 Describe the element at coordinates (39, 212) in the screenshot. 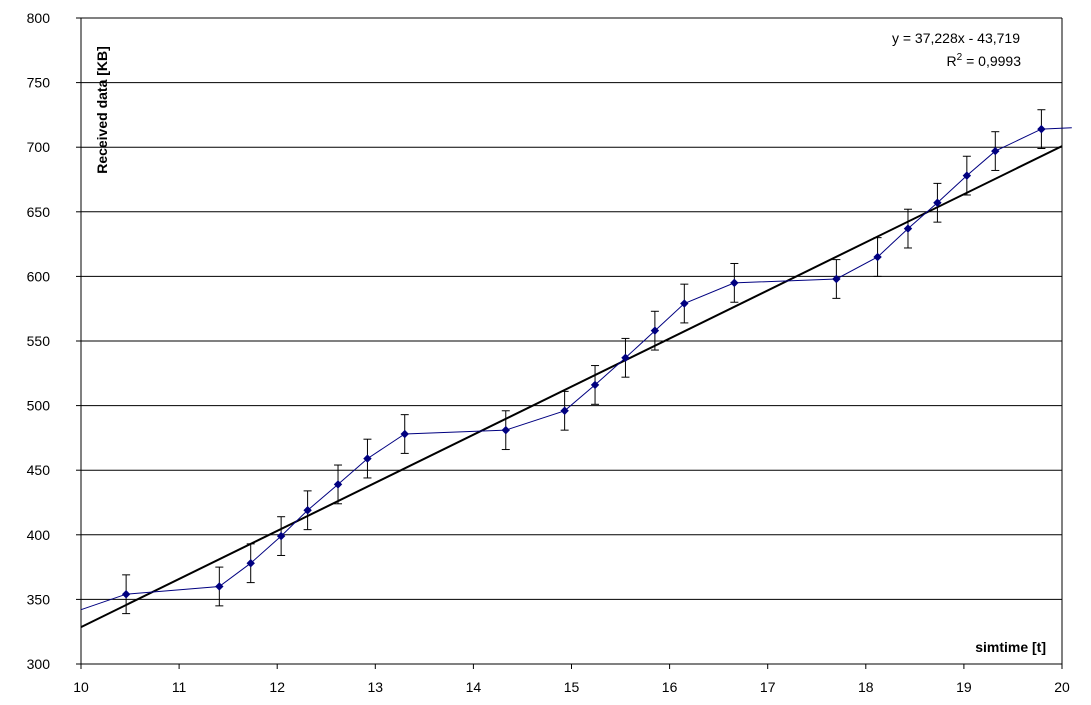

I see `y-tick-label-650: 650` at that location.